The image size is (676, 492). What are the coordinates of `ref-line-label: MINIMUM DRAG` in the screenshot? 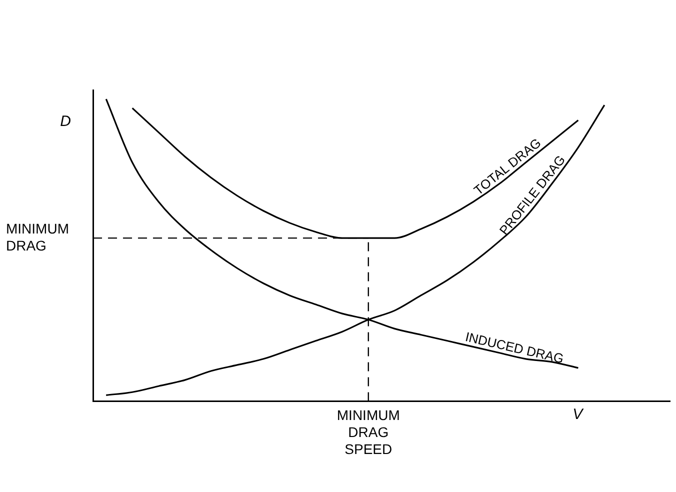 It's located at (37, 237).